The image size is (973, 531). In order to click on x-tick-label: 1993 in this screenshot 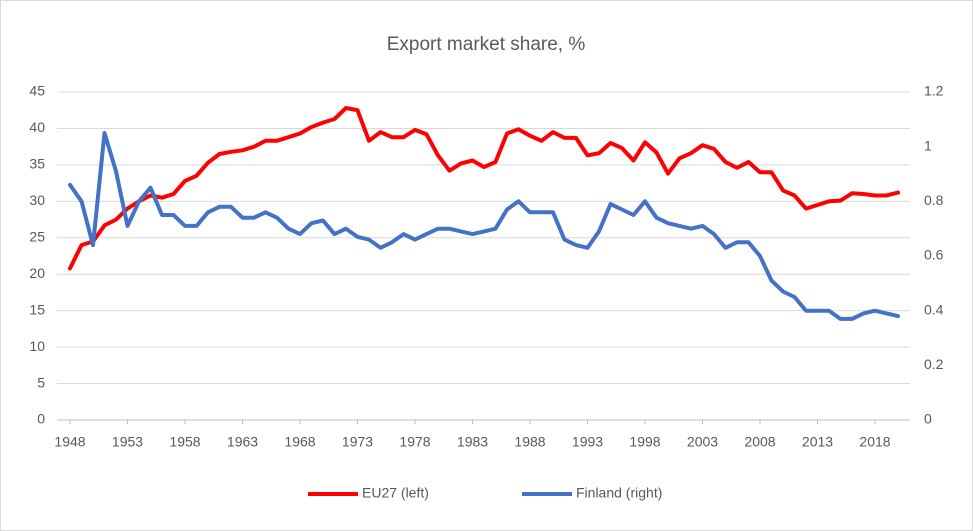, I will do `click(587, 442)`.